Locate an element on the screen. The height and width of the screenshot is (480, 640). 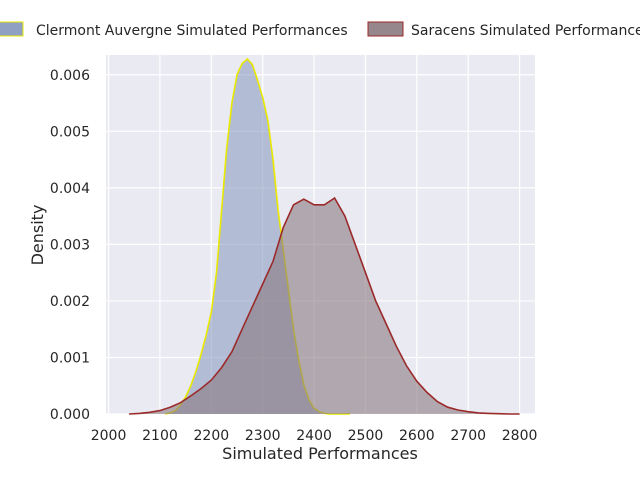
y-tick-label: 0.006 is located at coordinates (70, 76).